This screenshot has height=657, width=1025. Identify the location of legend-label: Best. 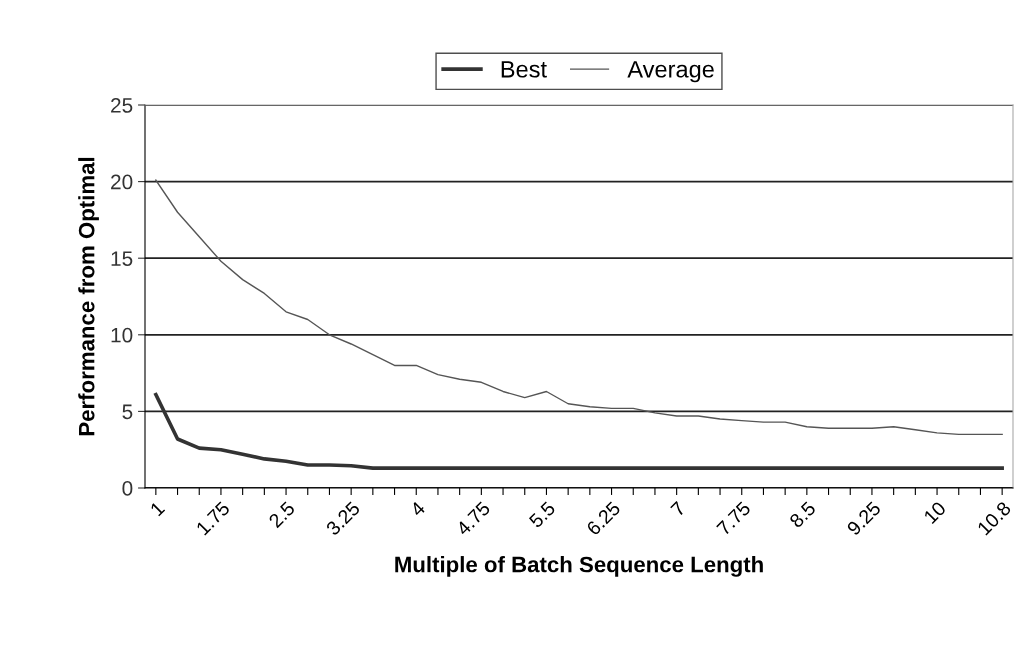
(524, 69).